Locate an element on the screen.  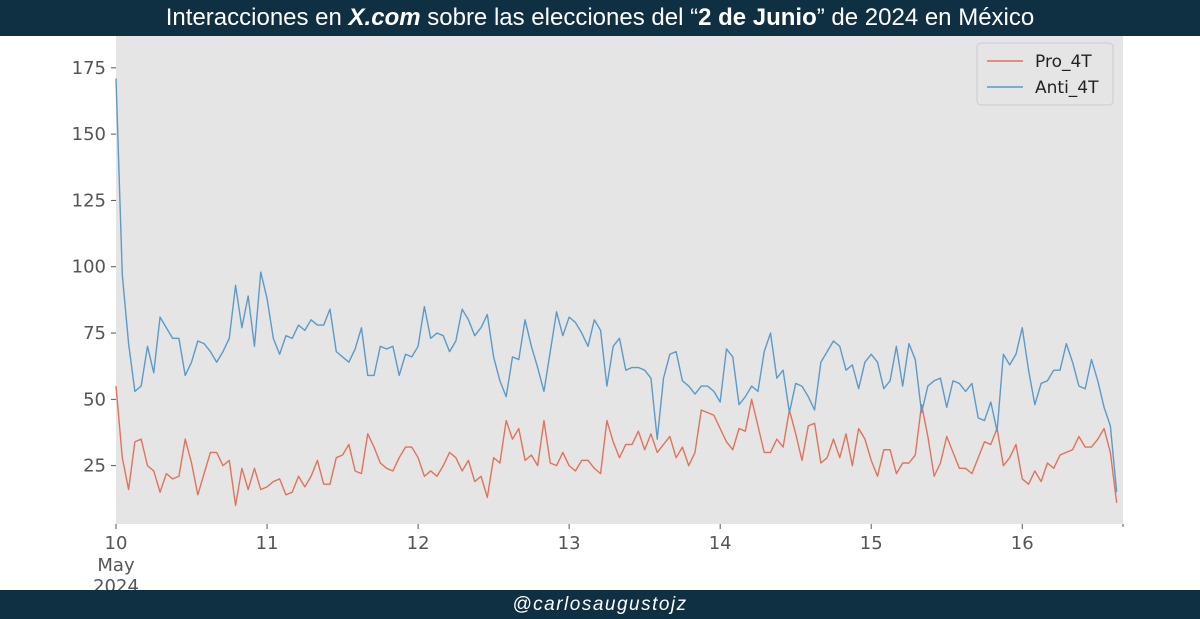
x-tick-label: 16 is located at coordinates (1022, 543).